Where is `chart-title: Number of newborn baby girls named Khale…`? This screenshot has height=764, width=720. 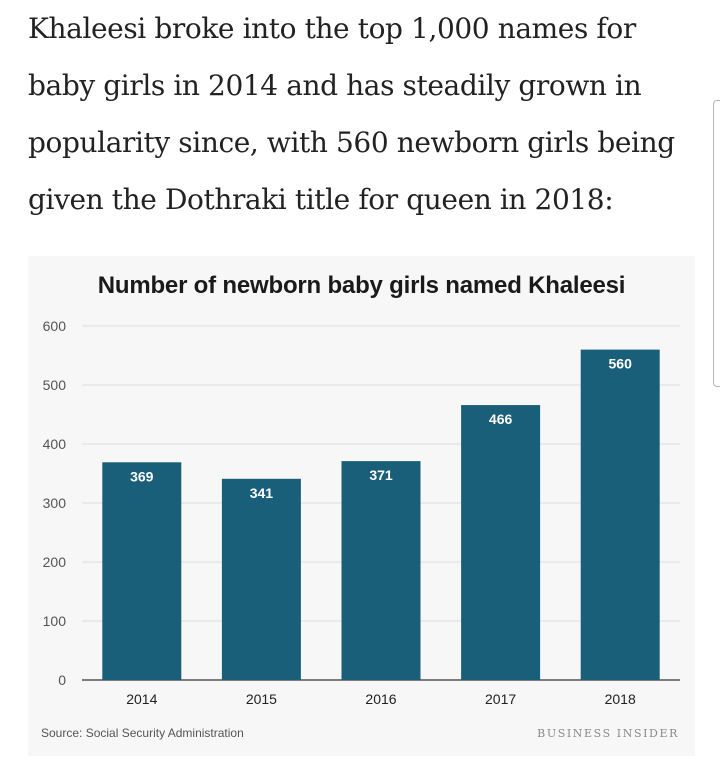
chart-title: Number of newborn baby girls named Khale… is located at coordinates (361, 285).